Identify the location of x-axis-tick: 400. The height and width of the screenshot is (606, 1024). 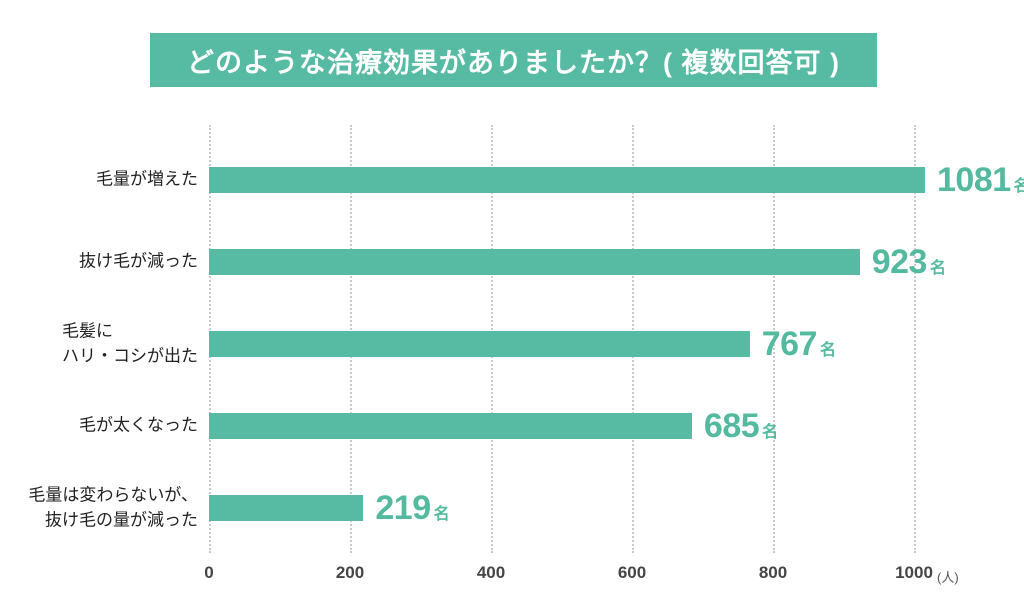
(491, 572).